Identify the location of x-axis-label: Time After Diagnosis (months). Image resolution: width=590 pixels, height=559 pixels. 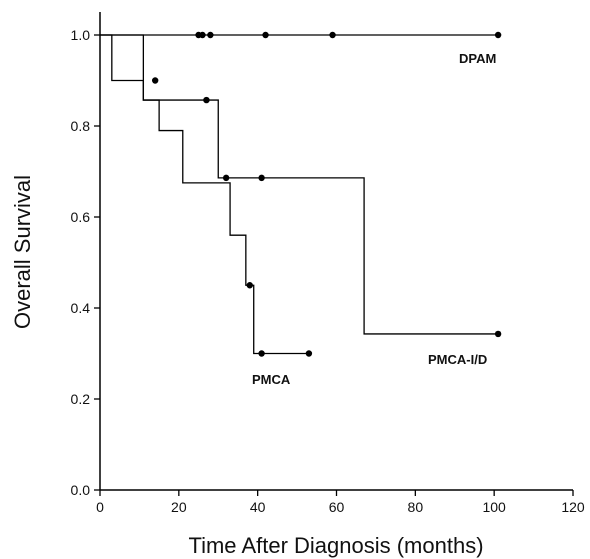
(335, 545).